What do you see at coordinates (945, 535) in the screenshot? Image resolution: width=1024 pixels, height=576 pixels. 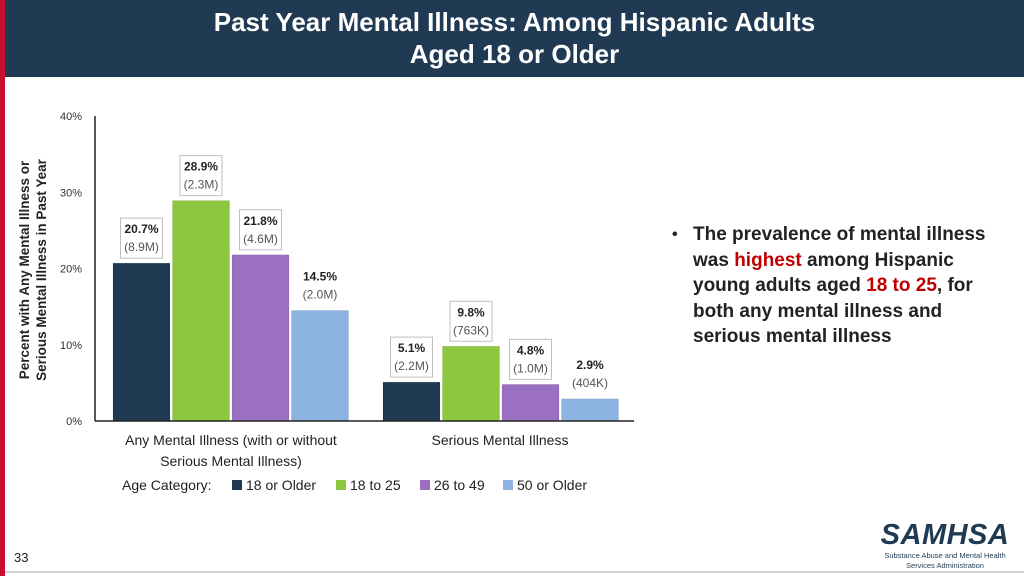 I see `logo-wordmark: SAMHSA` at bounding box center [945, 535].